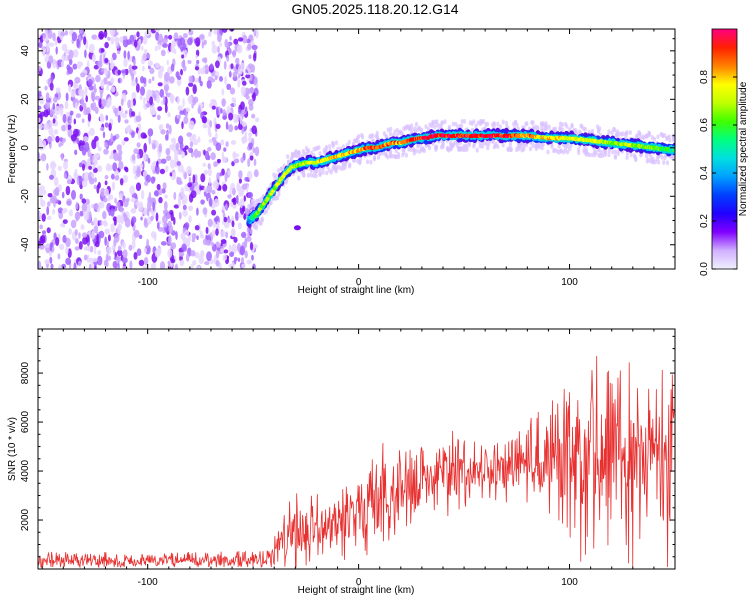  What do you see at coordinates (704, 125) in the screenshot?
I see `colorbar-tick-label: 0.6` at bounding box center [704, 125].